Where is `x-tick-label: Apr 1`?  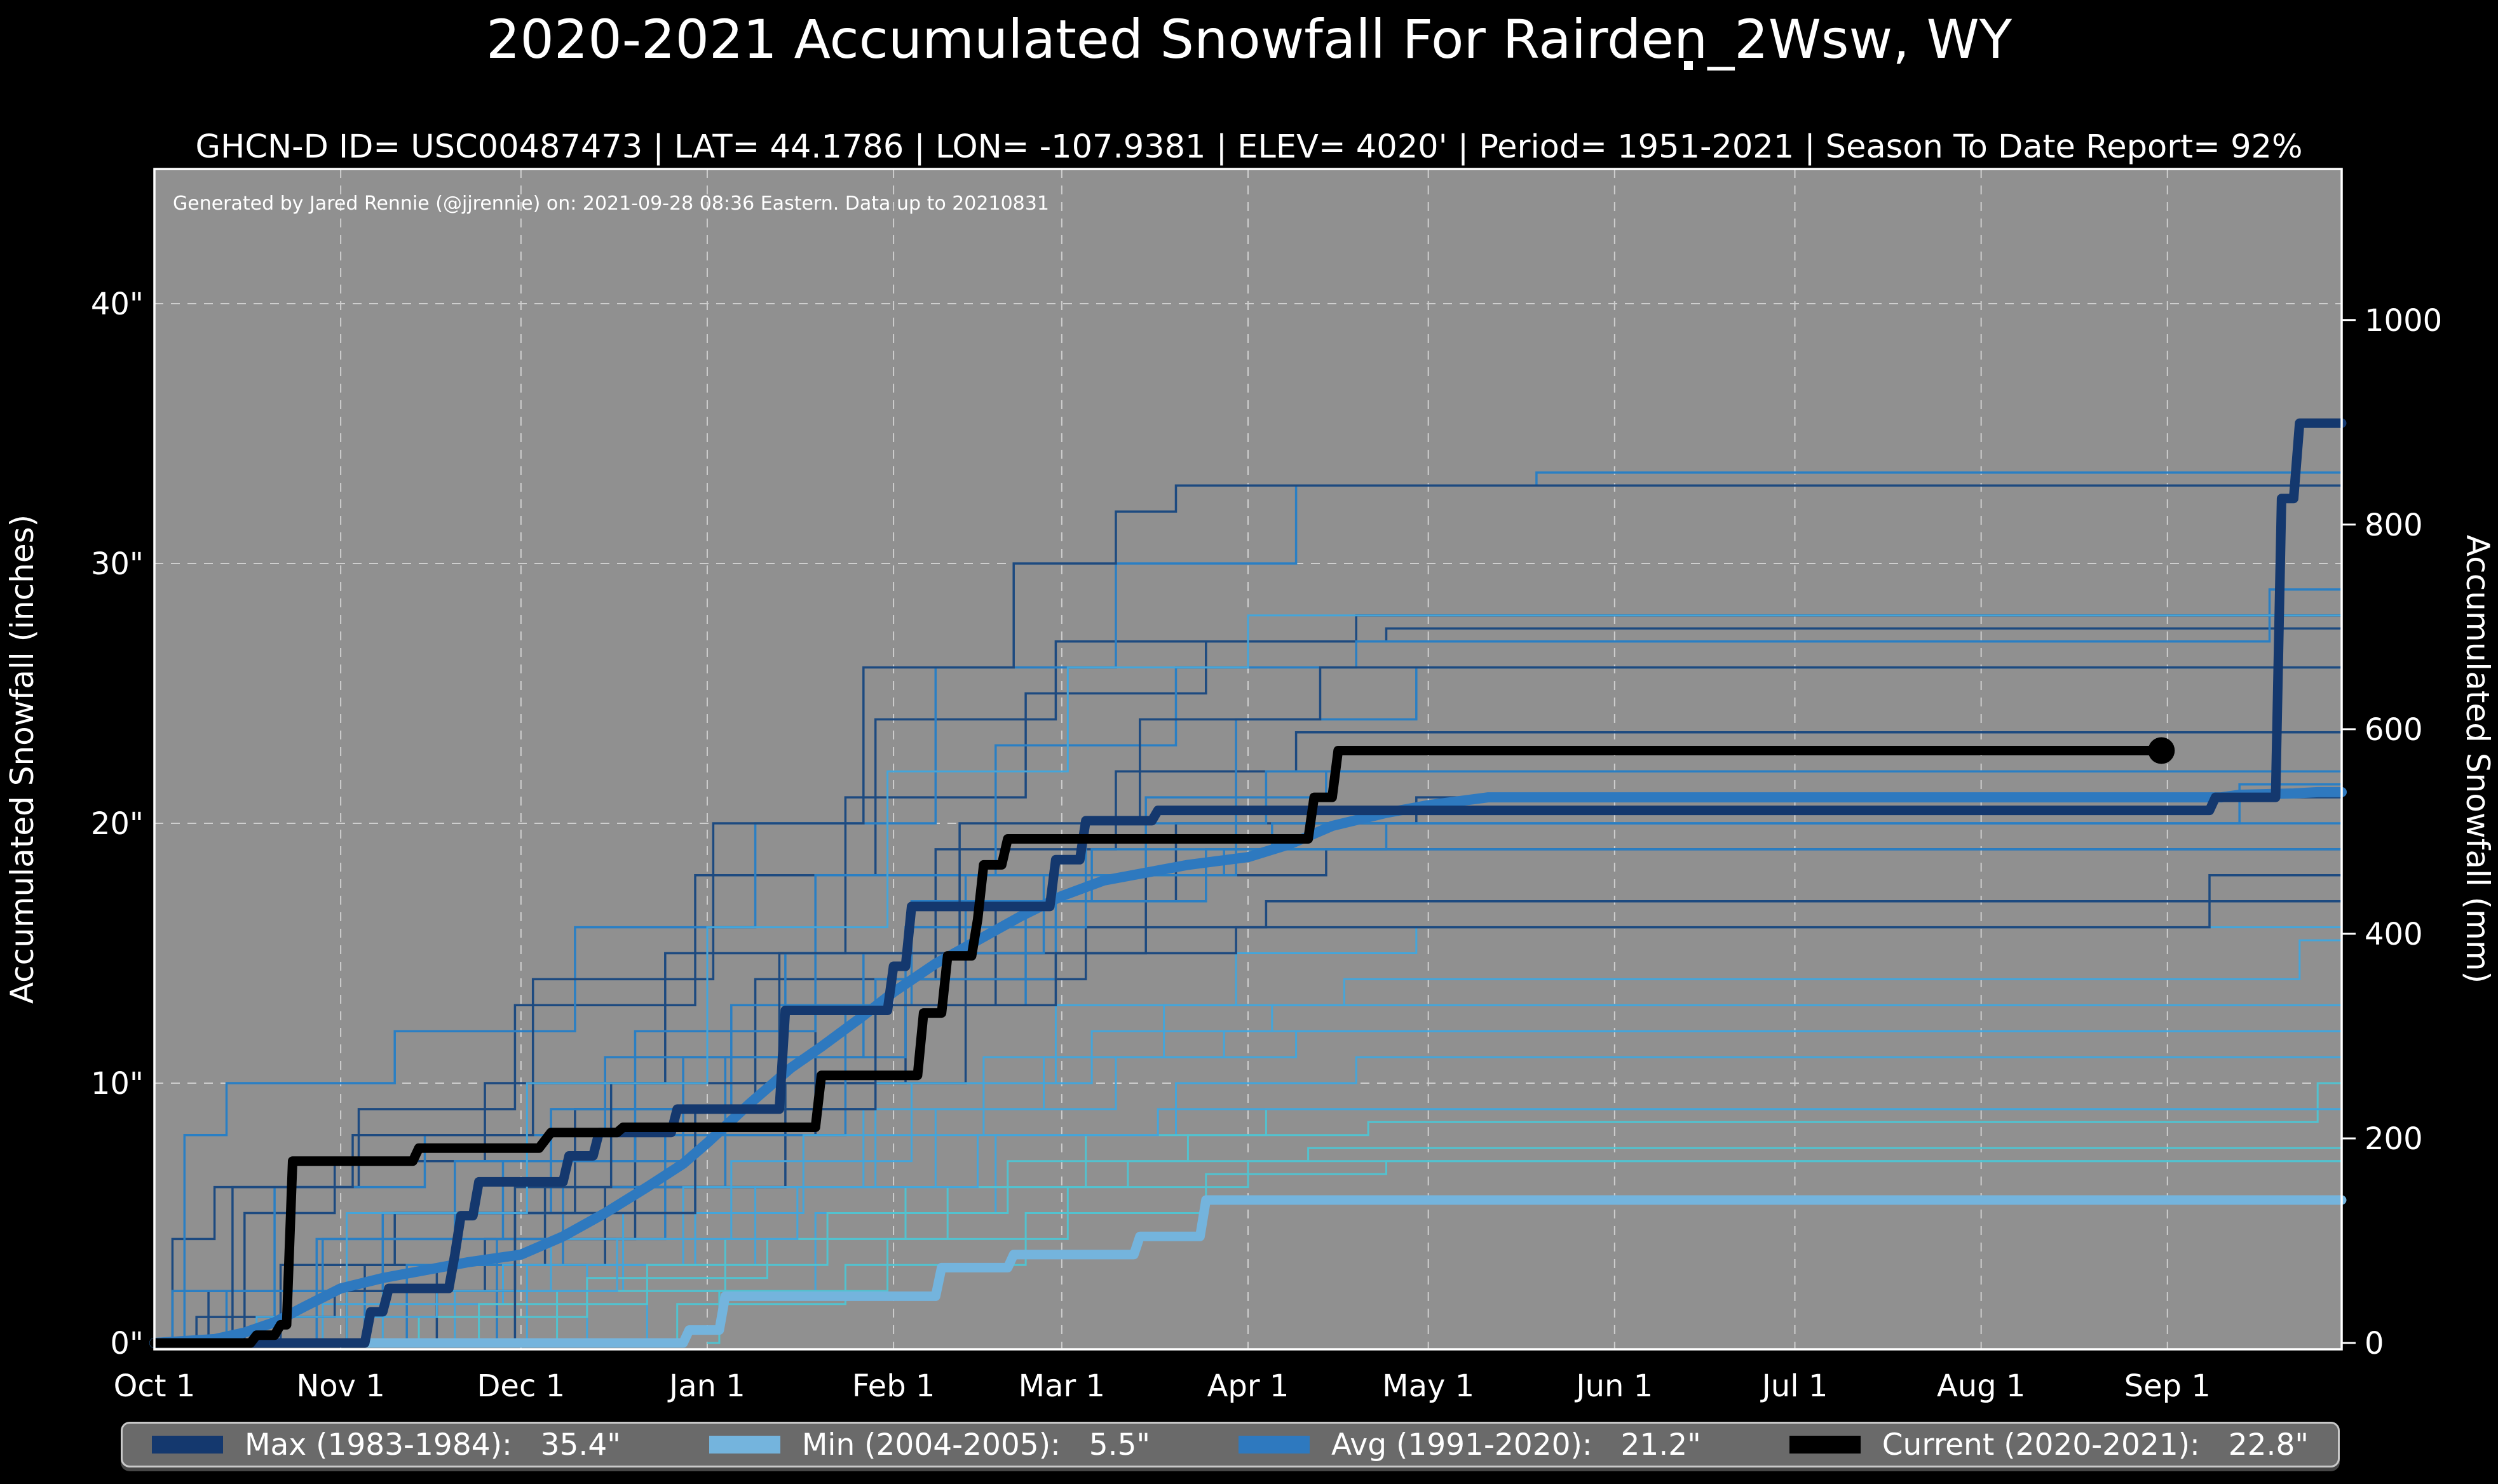 x-tick-label: Apr 1 is located at coordinates (1248, 1386).